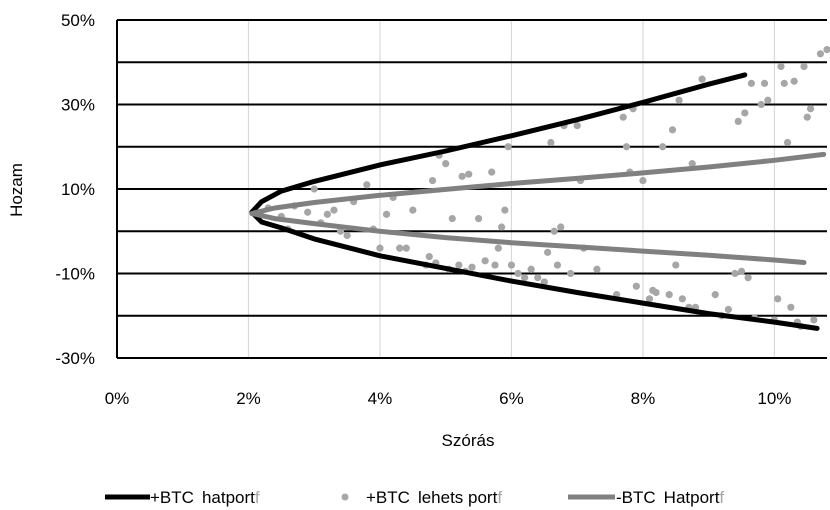 The image size is (830, 510). I want to click on x-tick-label: 6%, so click(511, 398).